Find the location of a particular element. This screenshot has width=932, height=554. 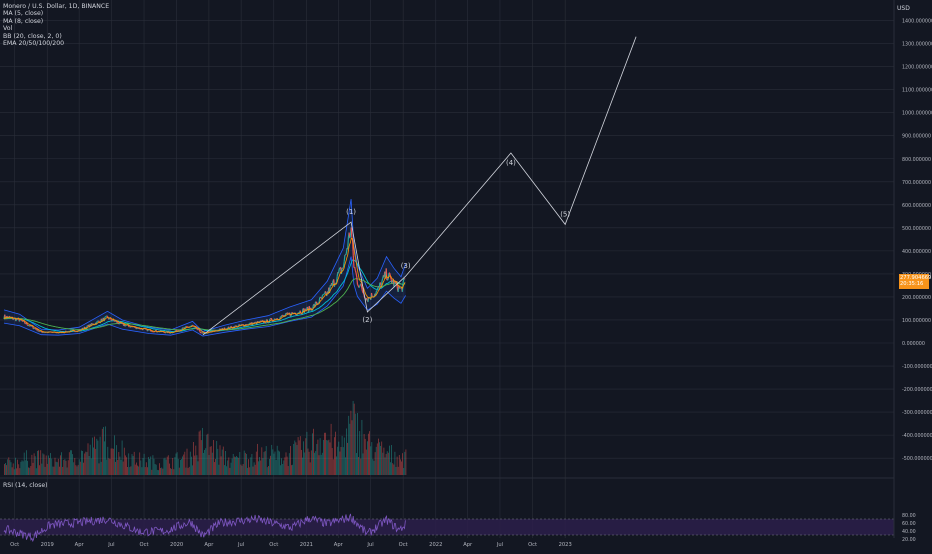

legend-bb: BB (20, close, 2, 0) is located at coordinates (56, 36).